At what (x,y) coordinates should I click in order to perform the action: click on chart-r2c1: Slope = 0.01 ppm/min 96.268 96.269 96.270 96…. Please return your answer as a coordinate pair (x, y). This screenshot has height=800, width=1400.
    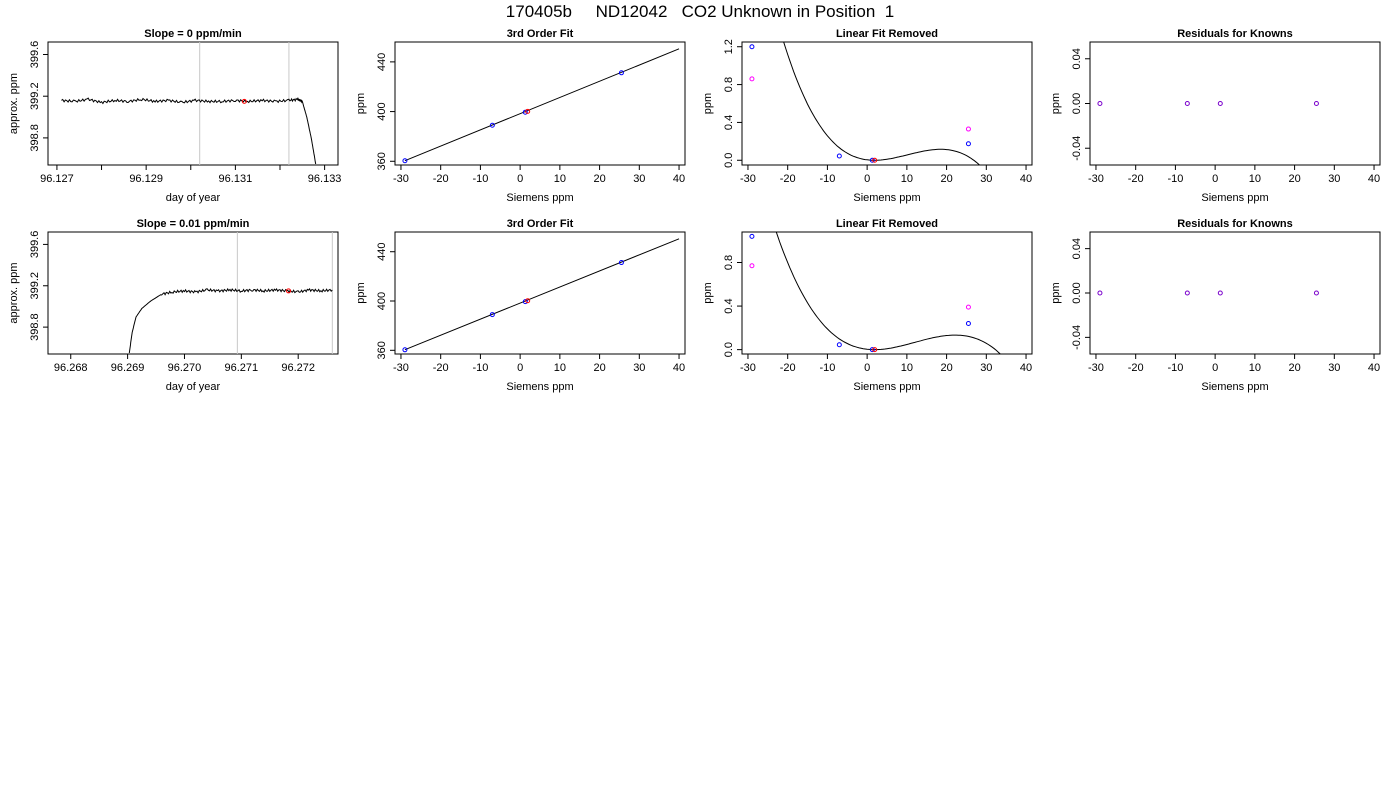
    Looking at the image, I should click on (173, 305).